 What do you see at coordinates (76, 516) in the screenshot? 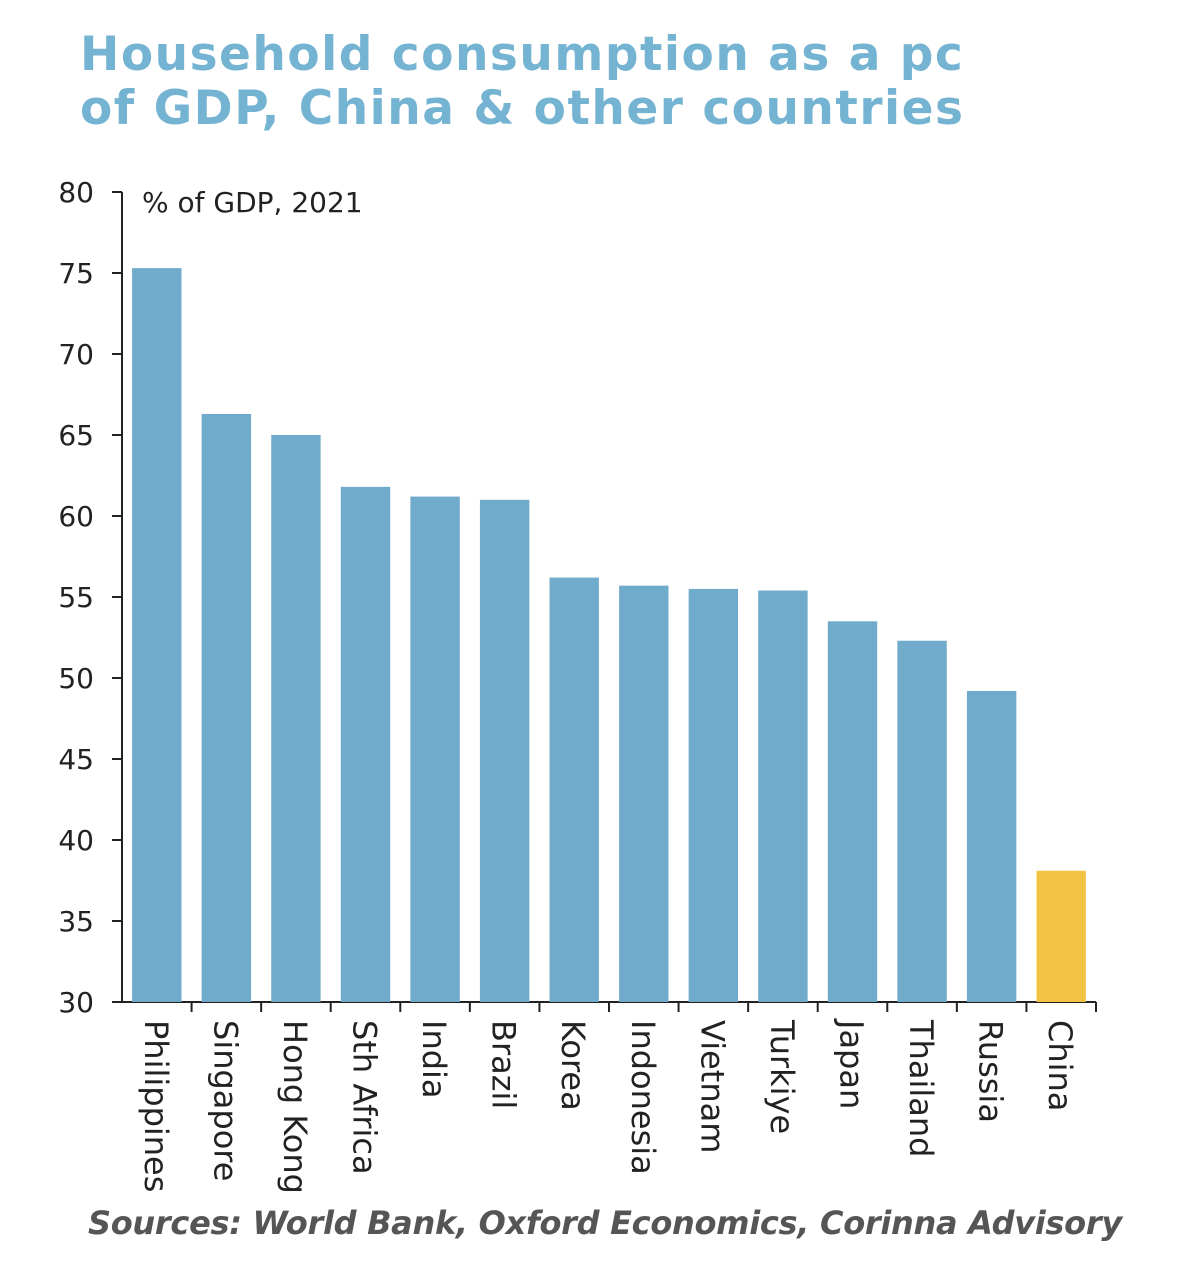
I see `y-tick-label: 60` at bounding box center [76, 516].